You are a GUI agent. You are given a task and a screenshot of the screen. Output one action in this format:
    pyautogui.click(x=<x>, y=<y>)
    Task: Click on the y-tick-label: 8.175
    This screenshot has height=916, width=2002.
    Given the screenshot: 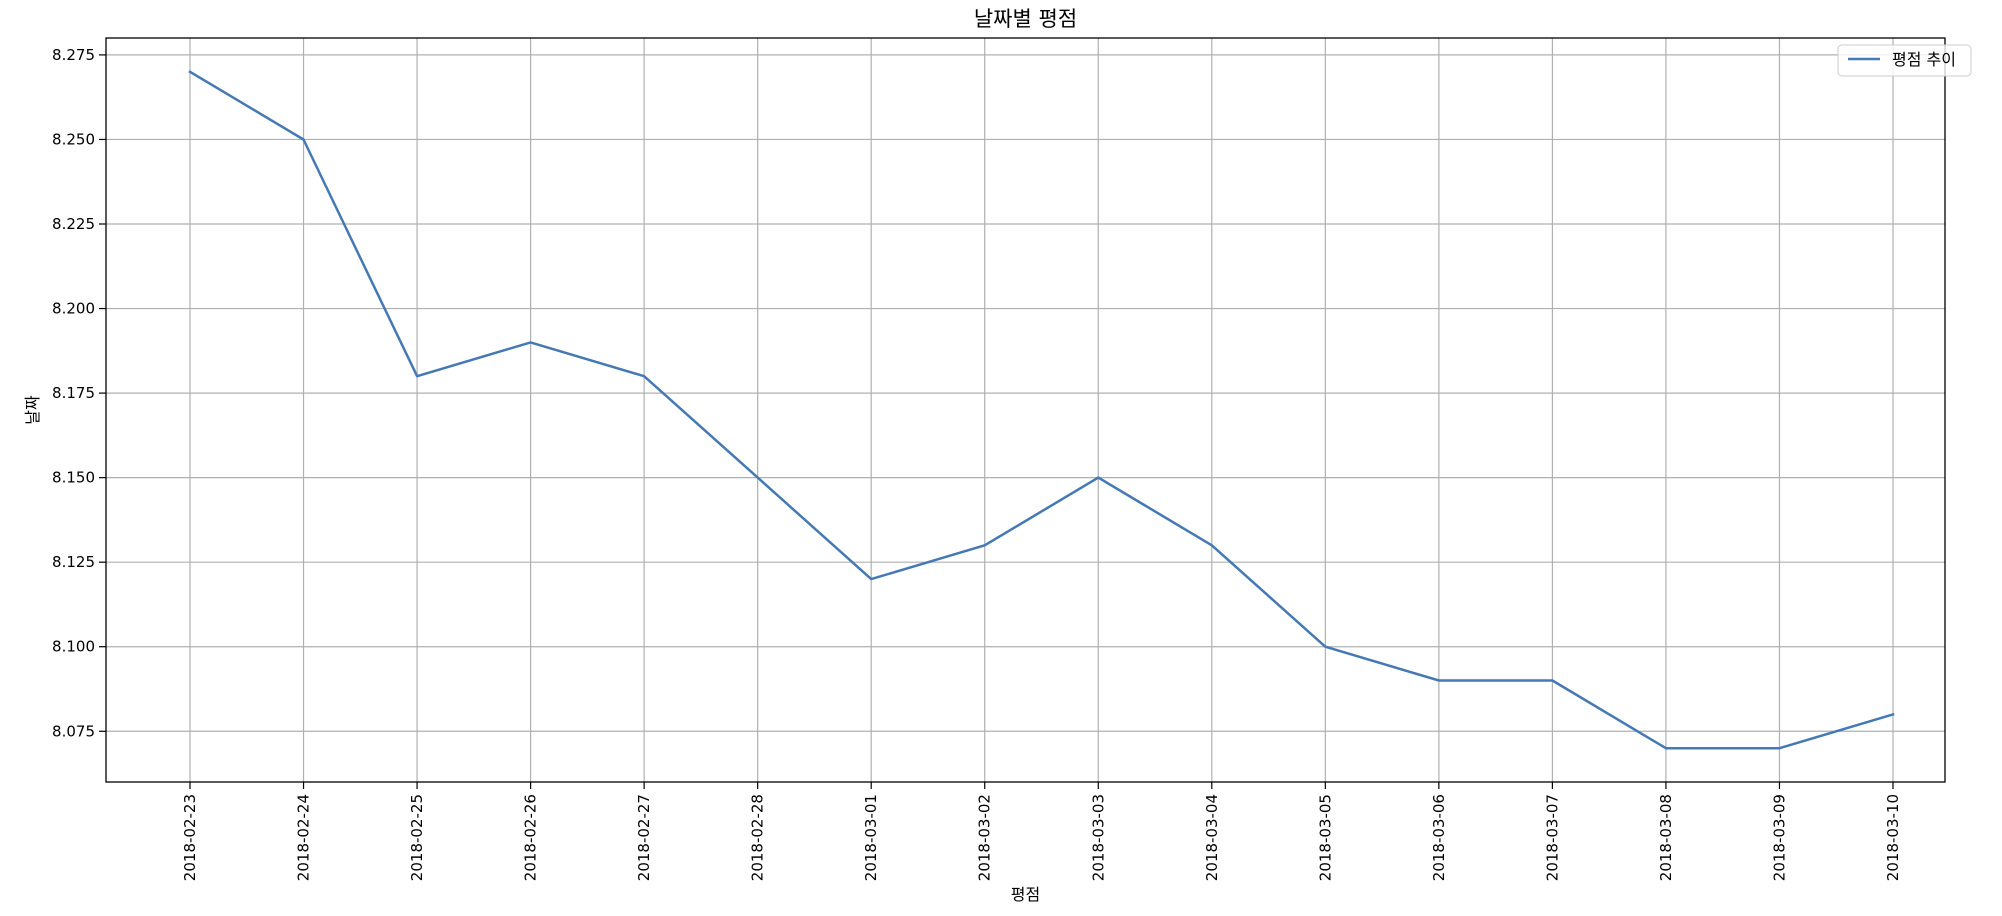 What is the action you would take?
    pyautogui.click(x=73, y=393)
    